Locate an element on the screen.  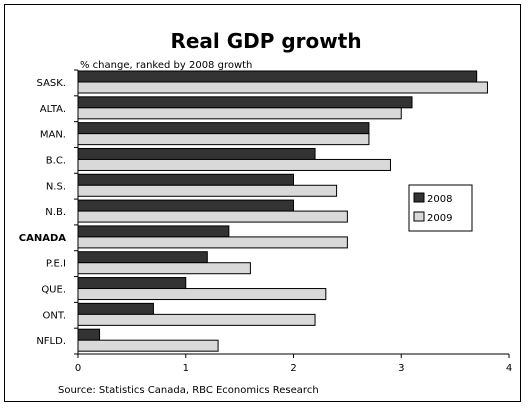
legend-swatch-2009 is located at coordinates (419, 216).